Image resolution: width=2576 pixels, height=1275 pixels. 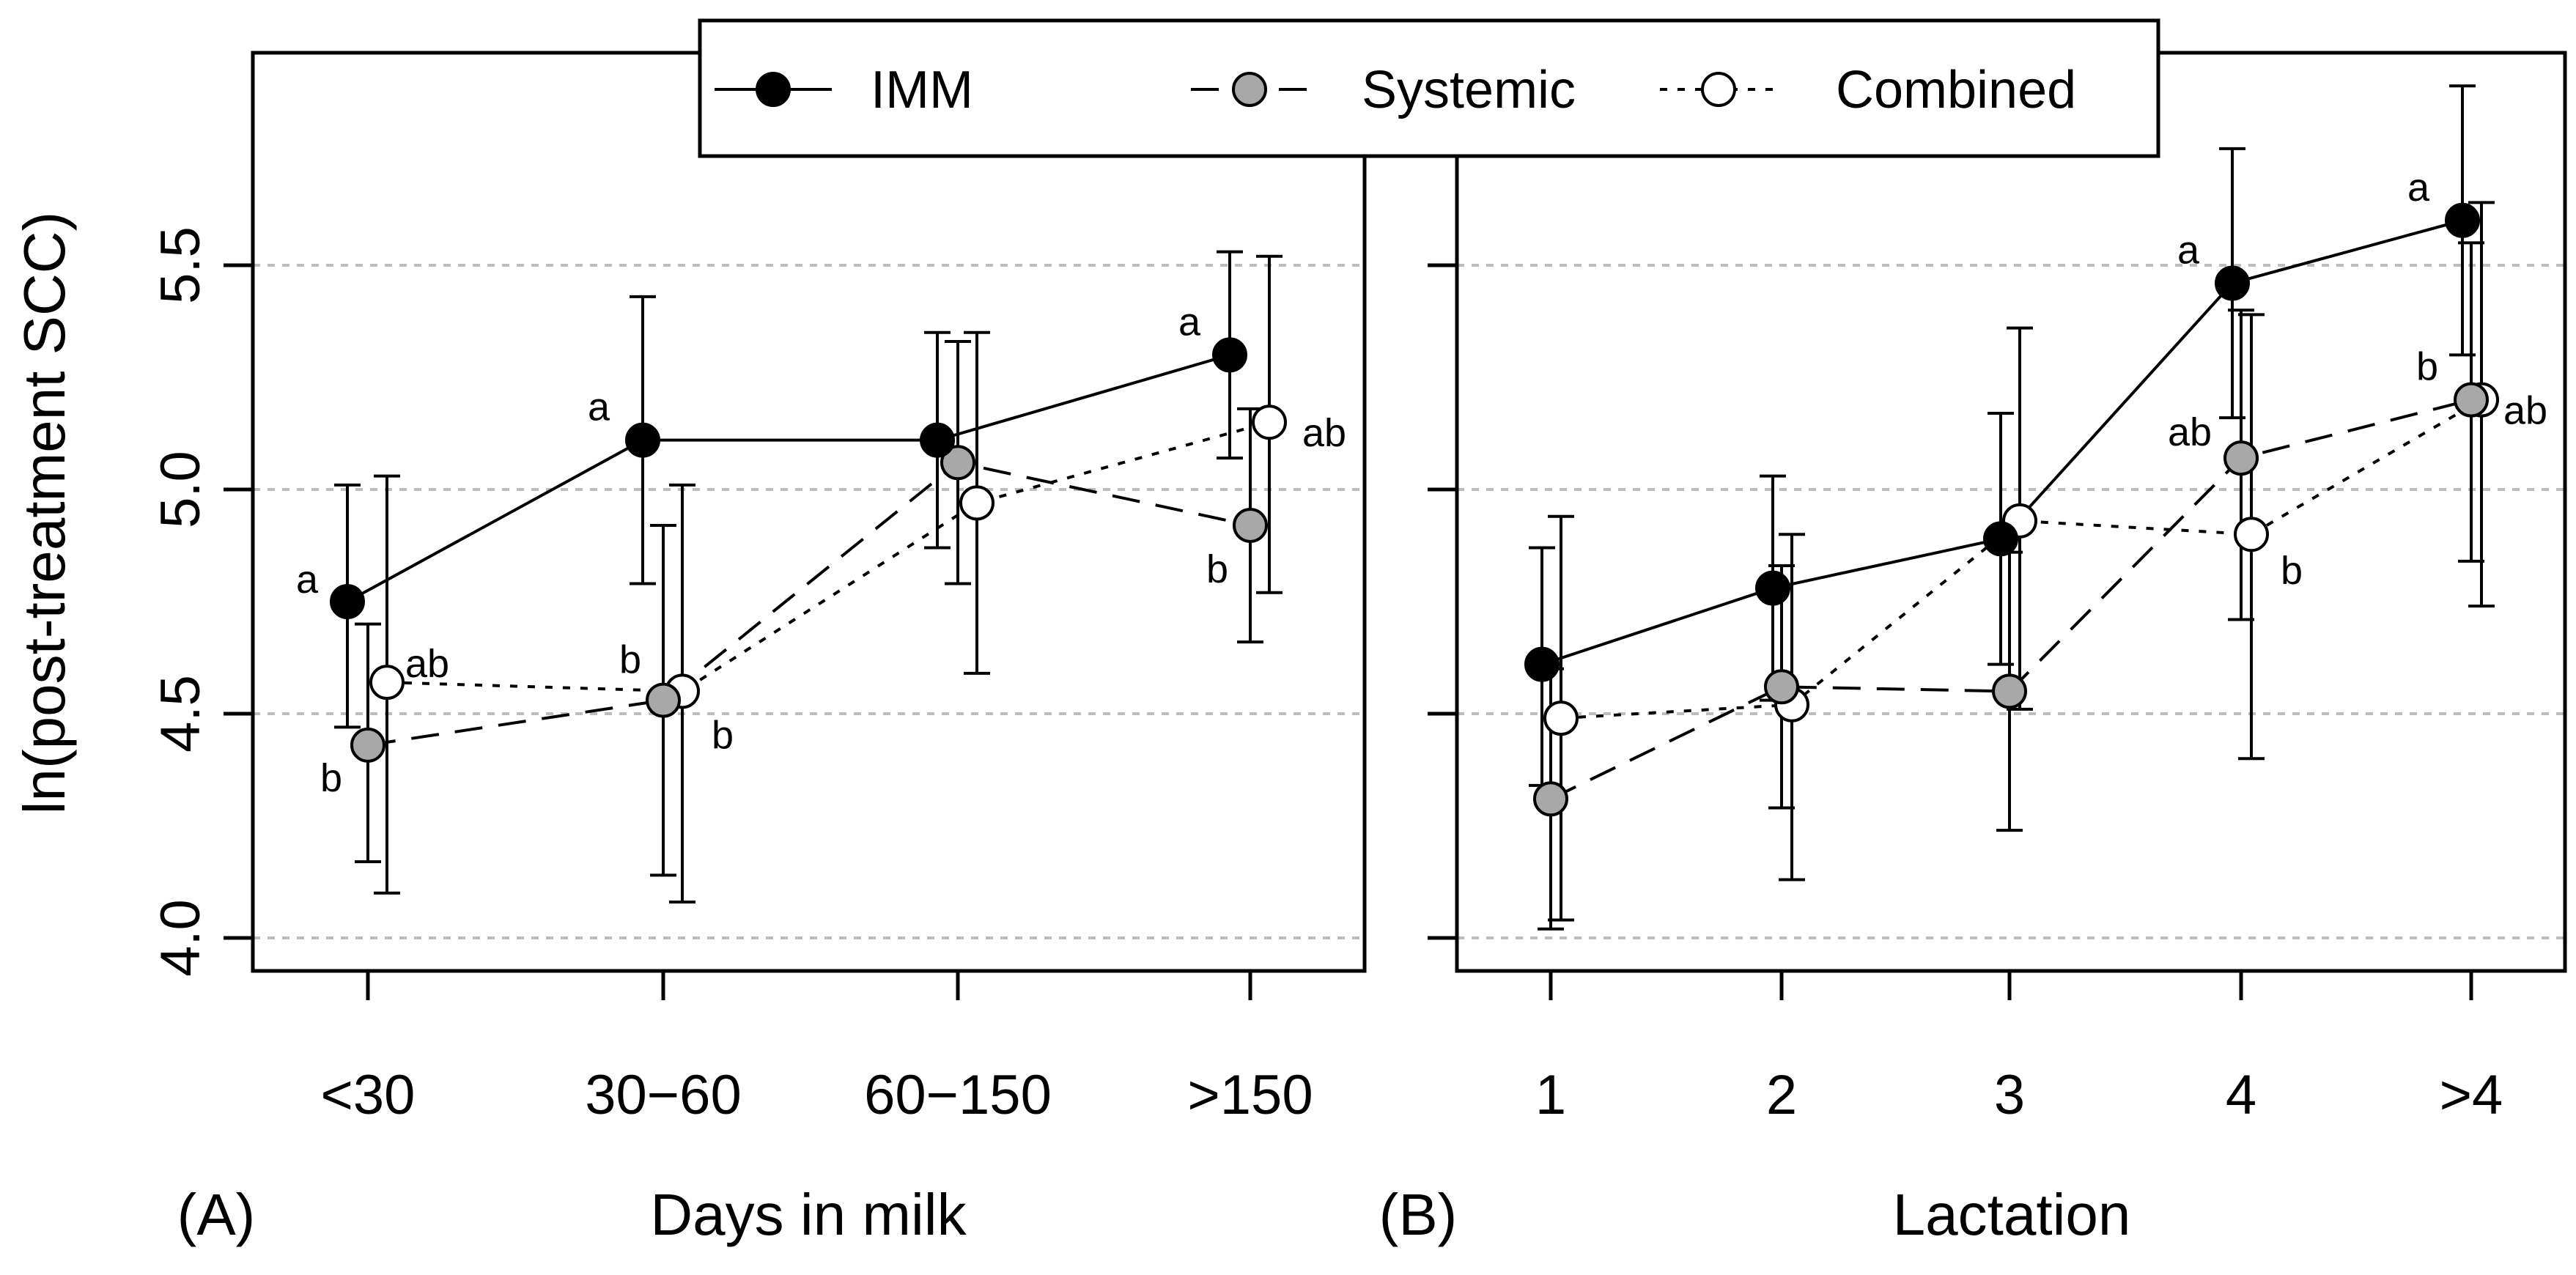 What do you see at coordinates (723, 735) in the screenshot?
I see `sig-letter-a-combined-1: b` at bounding box center [723, 735].